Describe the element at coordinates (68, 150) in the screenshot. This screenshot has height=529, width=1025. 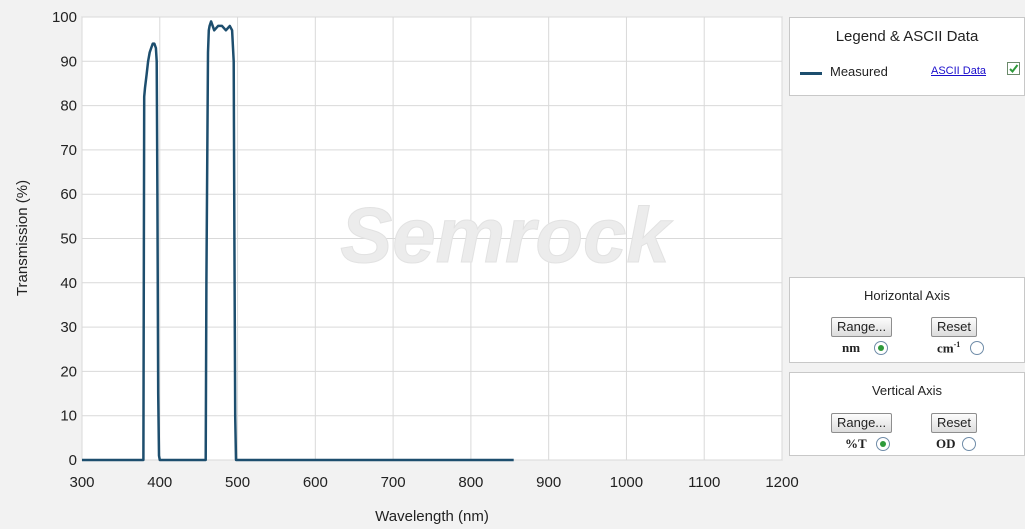
I see `y-tick-label: 70` at that location.